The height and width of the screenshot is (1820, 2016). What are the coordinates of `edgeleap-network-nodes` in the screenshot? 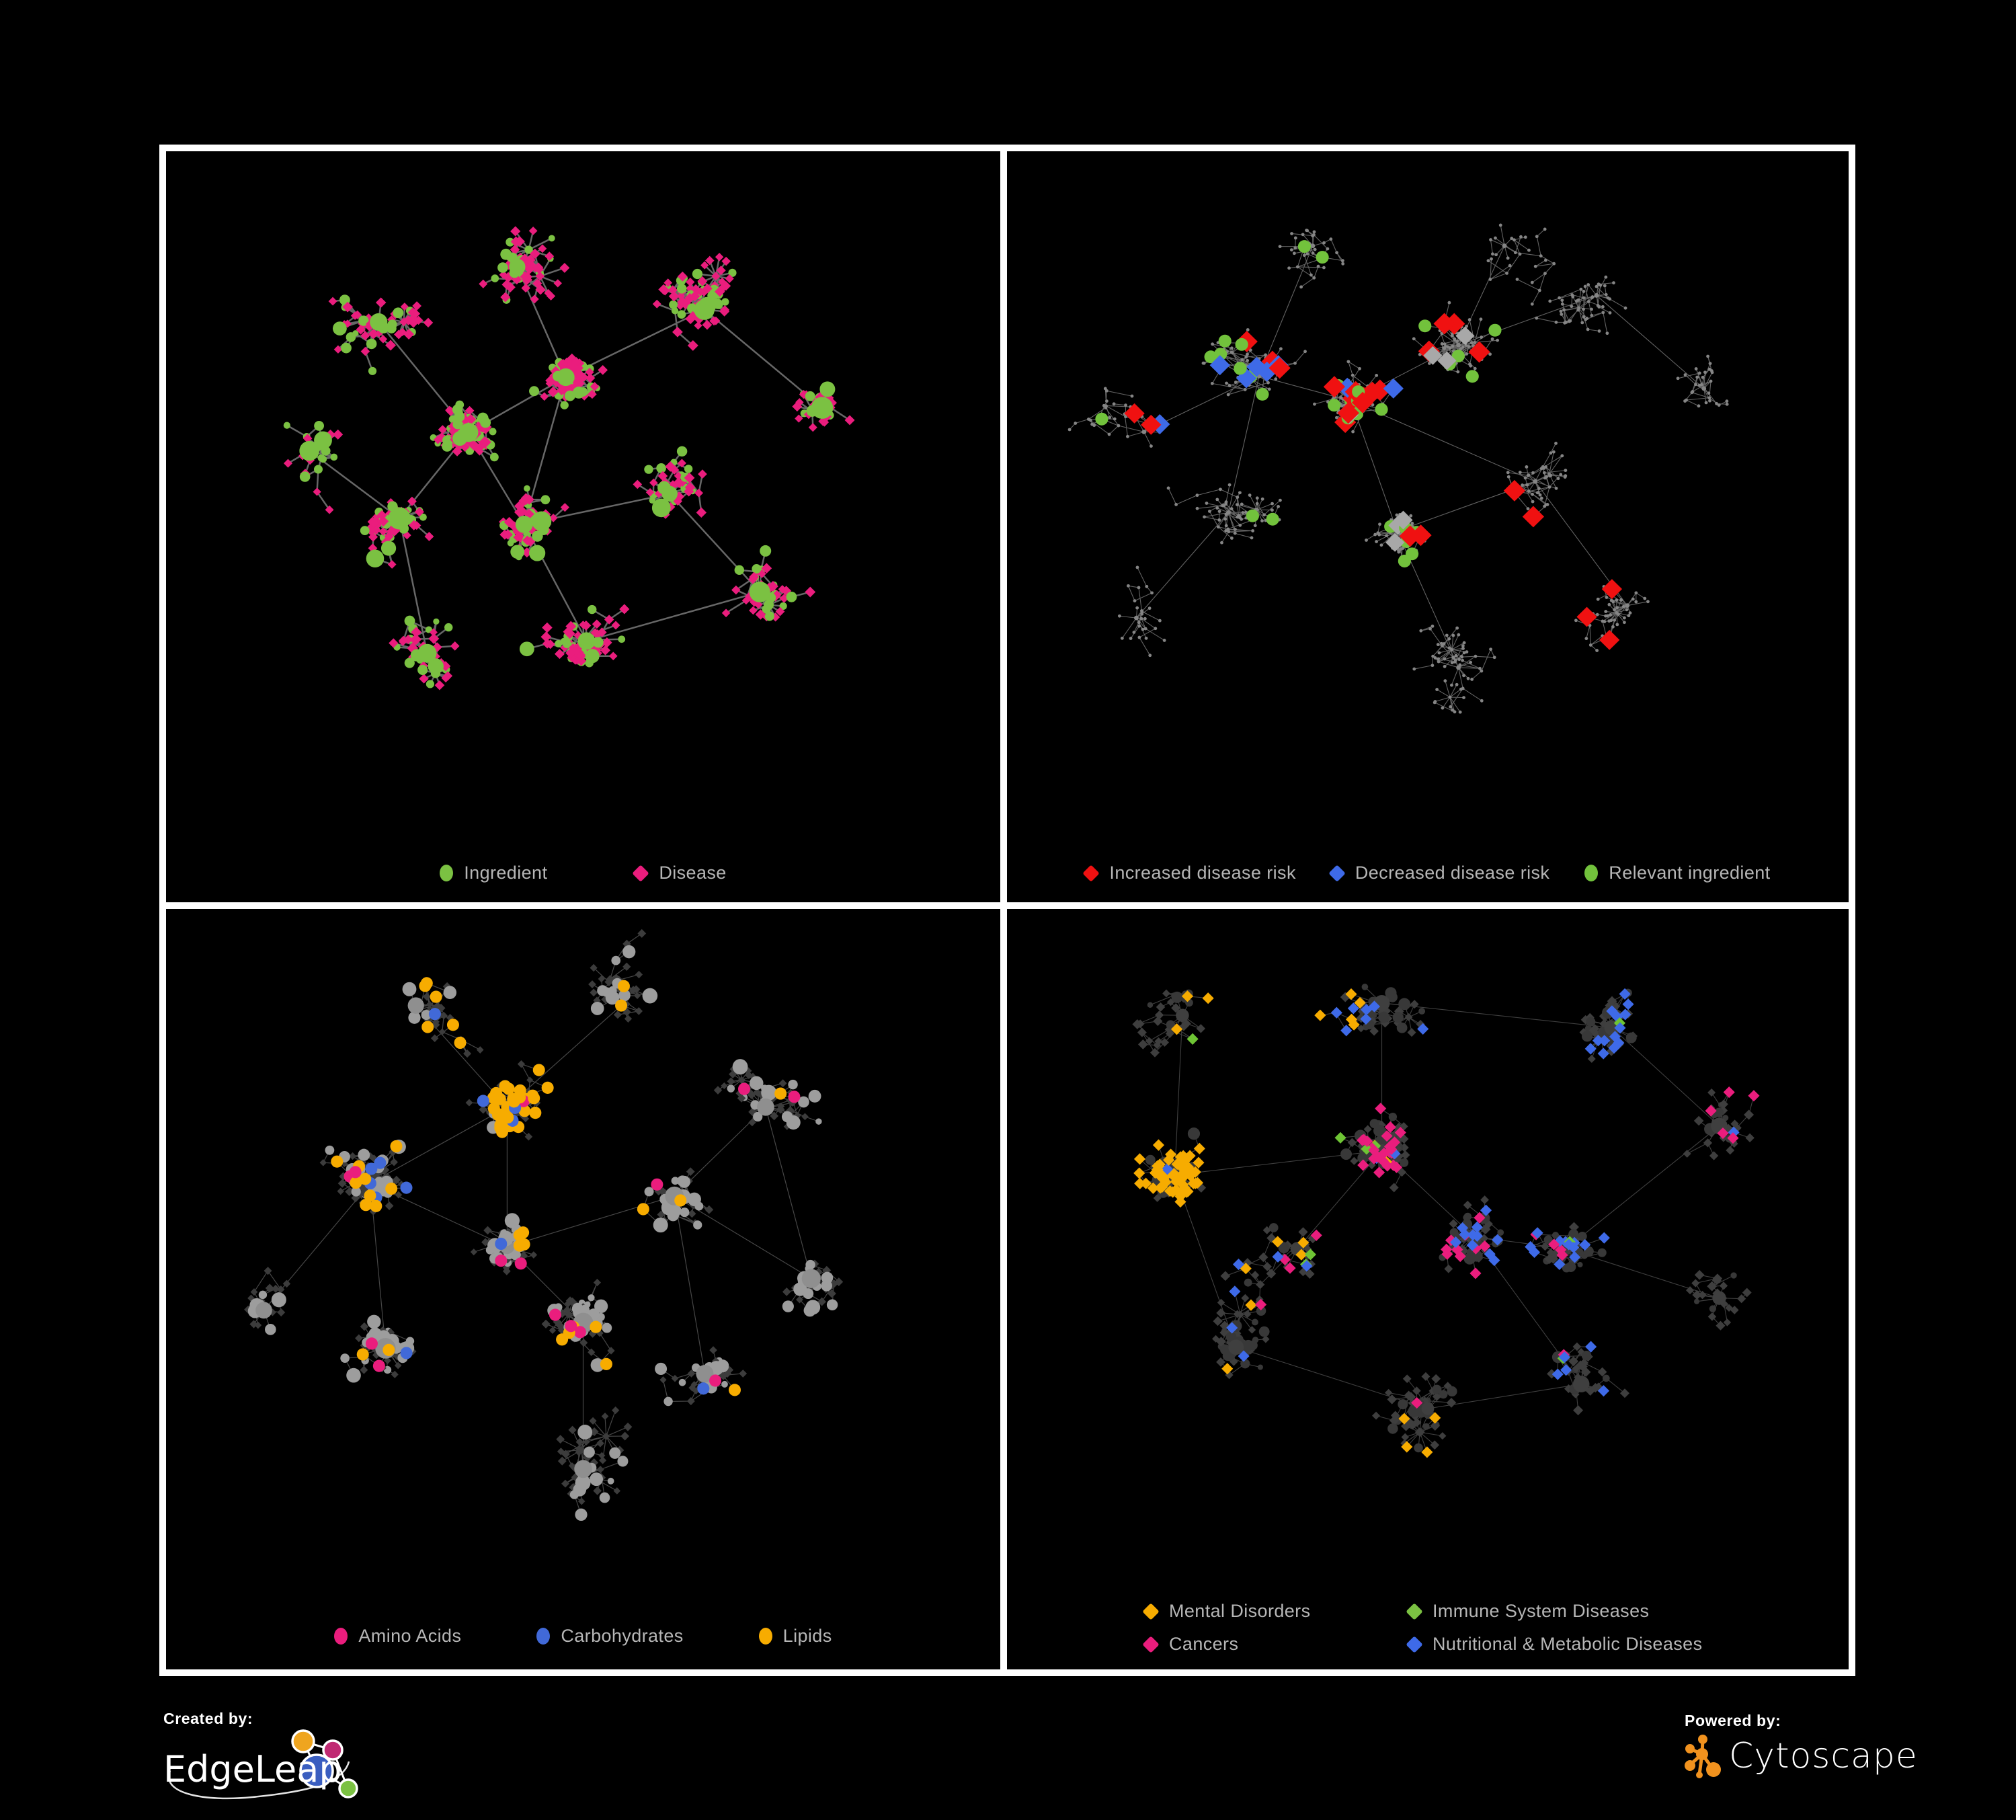 It's located at (324, 1763).